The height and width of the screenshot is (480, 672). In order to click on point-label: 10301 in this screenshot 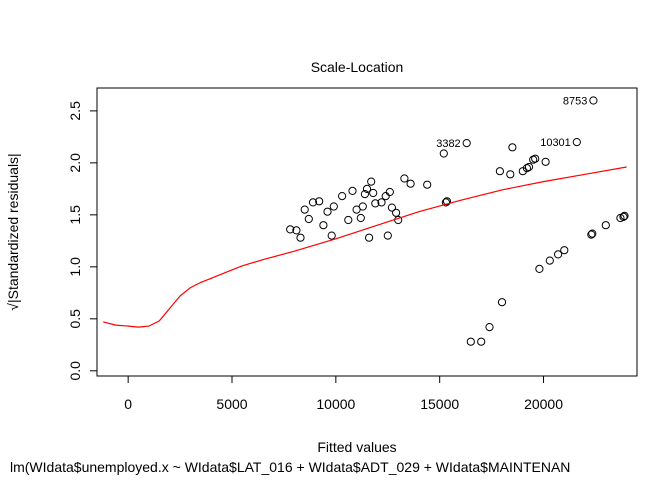, I will do `click(555, 143)`.